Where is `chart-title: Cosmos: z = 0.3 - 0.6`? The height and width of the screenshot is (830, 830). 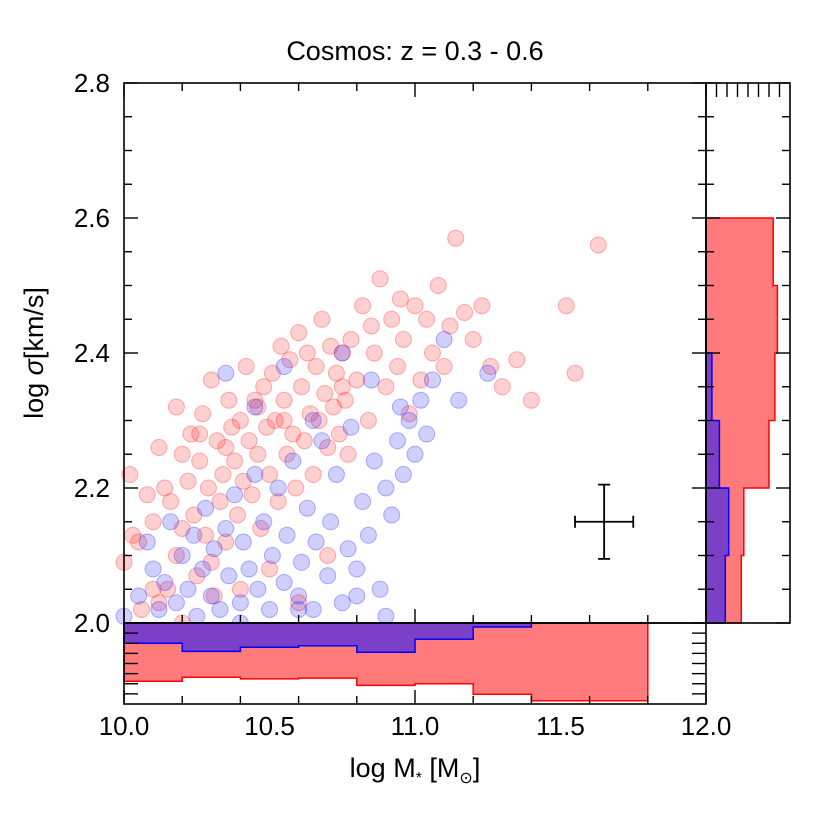 chart-title: Cosmos: z = 0.3 - 0.6 is located at coordinates (414, 51).